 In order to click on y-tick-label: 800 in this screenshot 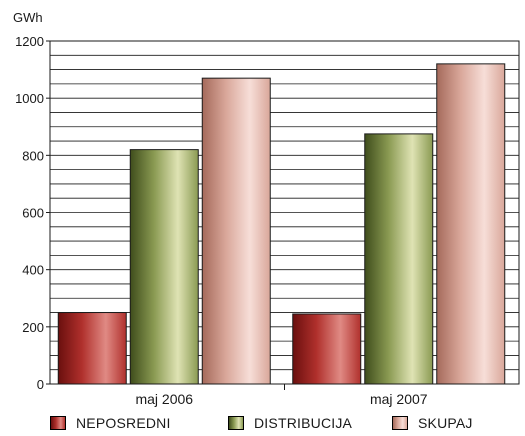, I will do `click(33, 155)`.